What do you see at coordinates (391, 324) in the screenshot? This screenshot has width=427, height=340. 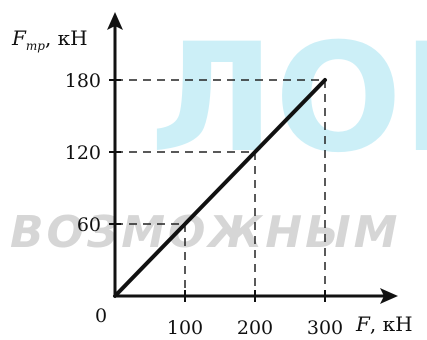 I see `x-axis-unit: , кН` at bounding box center [391, 324].